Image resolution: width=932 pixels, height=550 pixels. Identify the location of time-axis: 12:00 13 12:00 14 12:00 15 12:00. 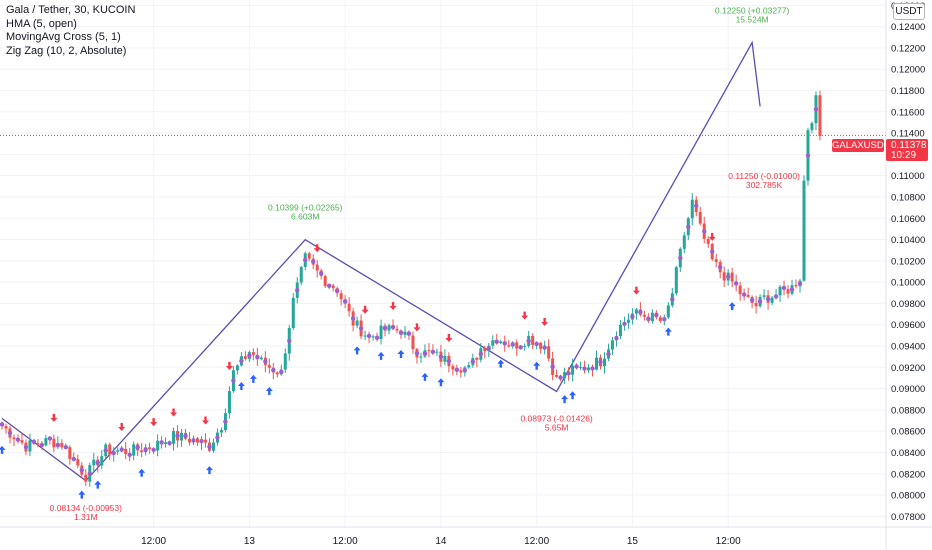
(441, 541).